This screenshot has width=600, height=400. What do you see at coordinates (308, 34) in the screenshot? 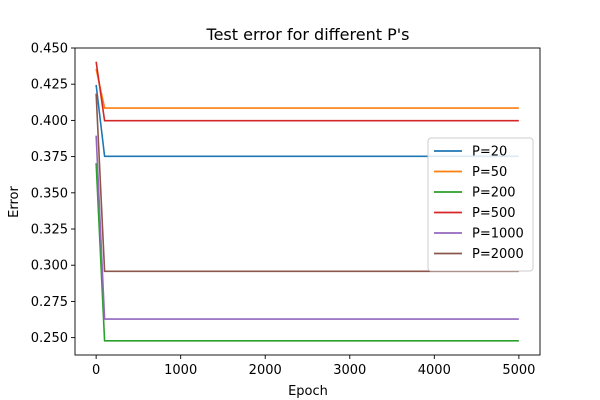
I see `chart-title: Test error for different P's` at bounding box center [308, 34].